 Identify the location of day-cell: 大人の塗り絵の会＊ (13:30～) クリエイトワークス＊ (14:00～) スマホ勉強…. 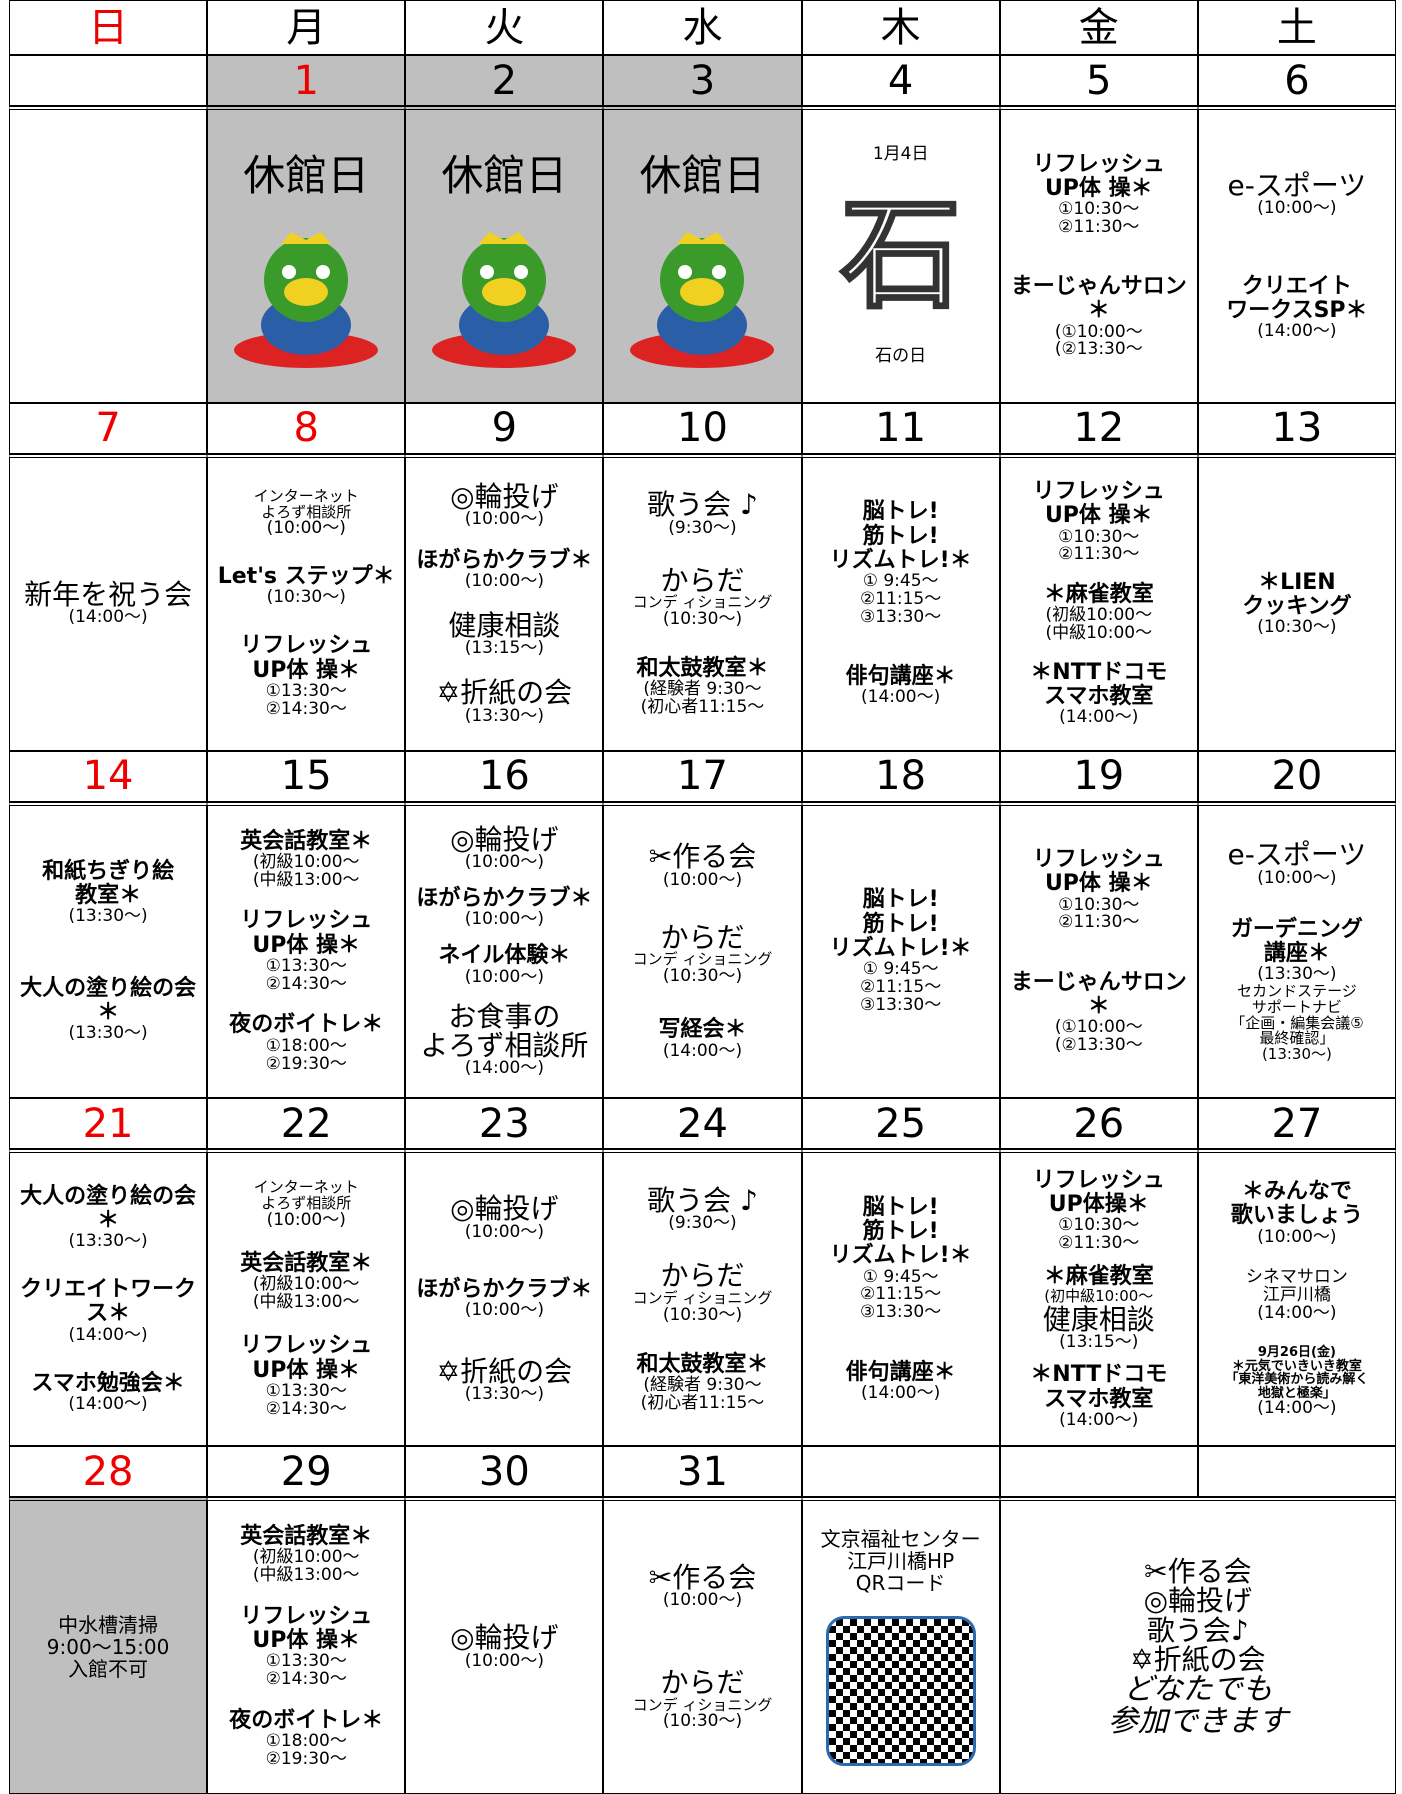
(108, 1298).